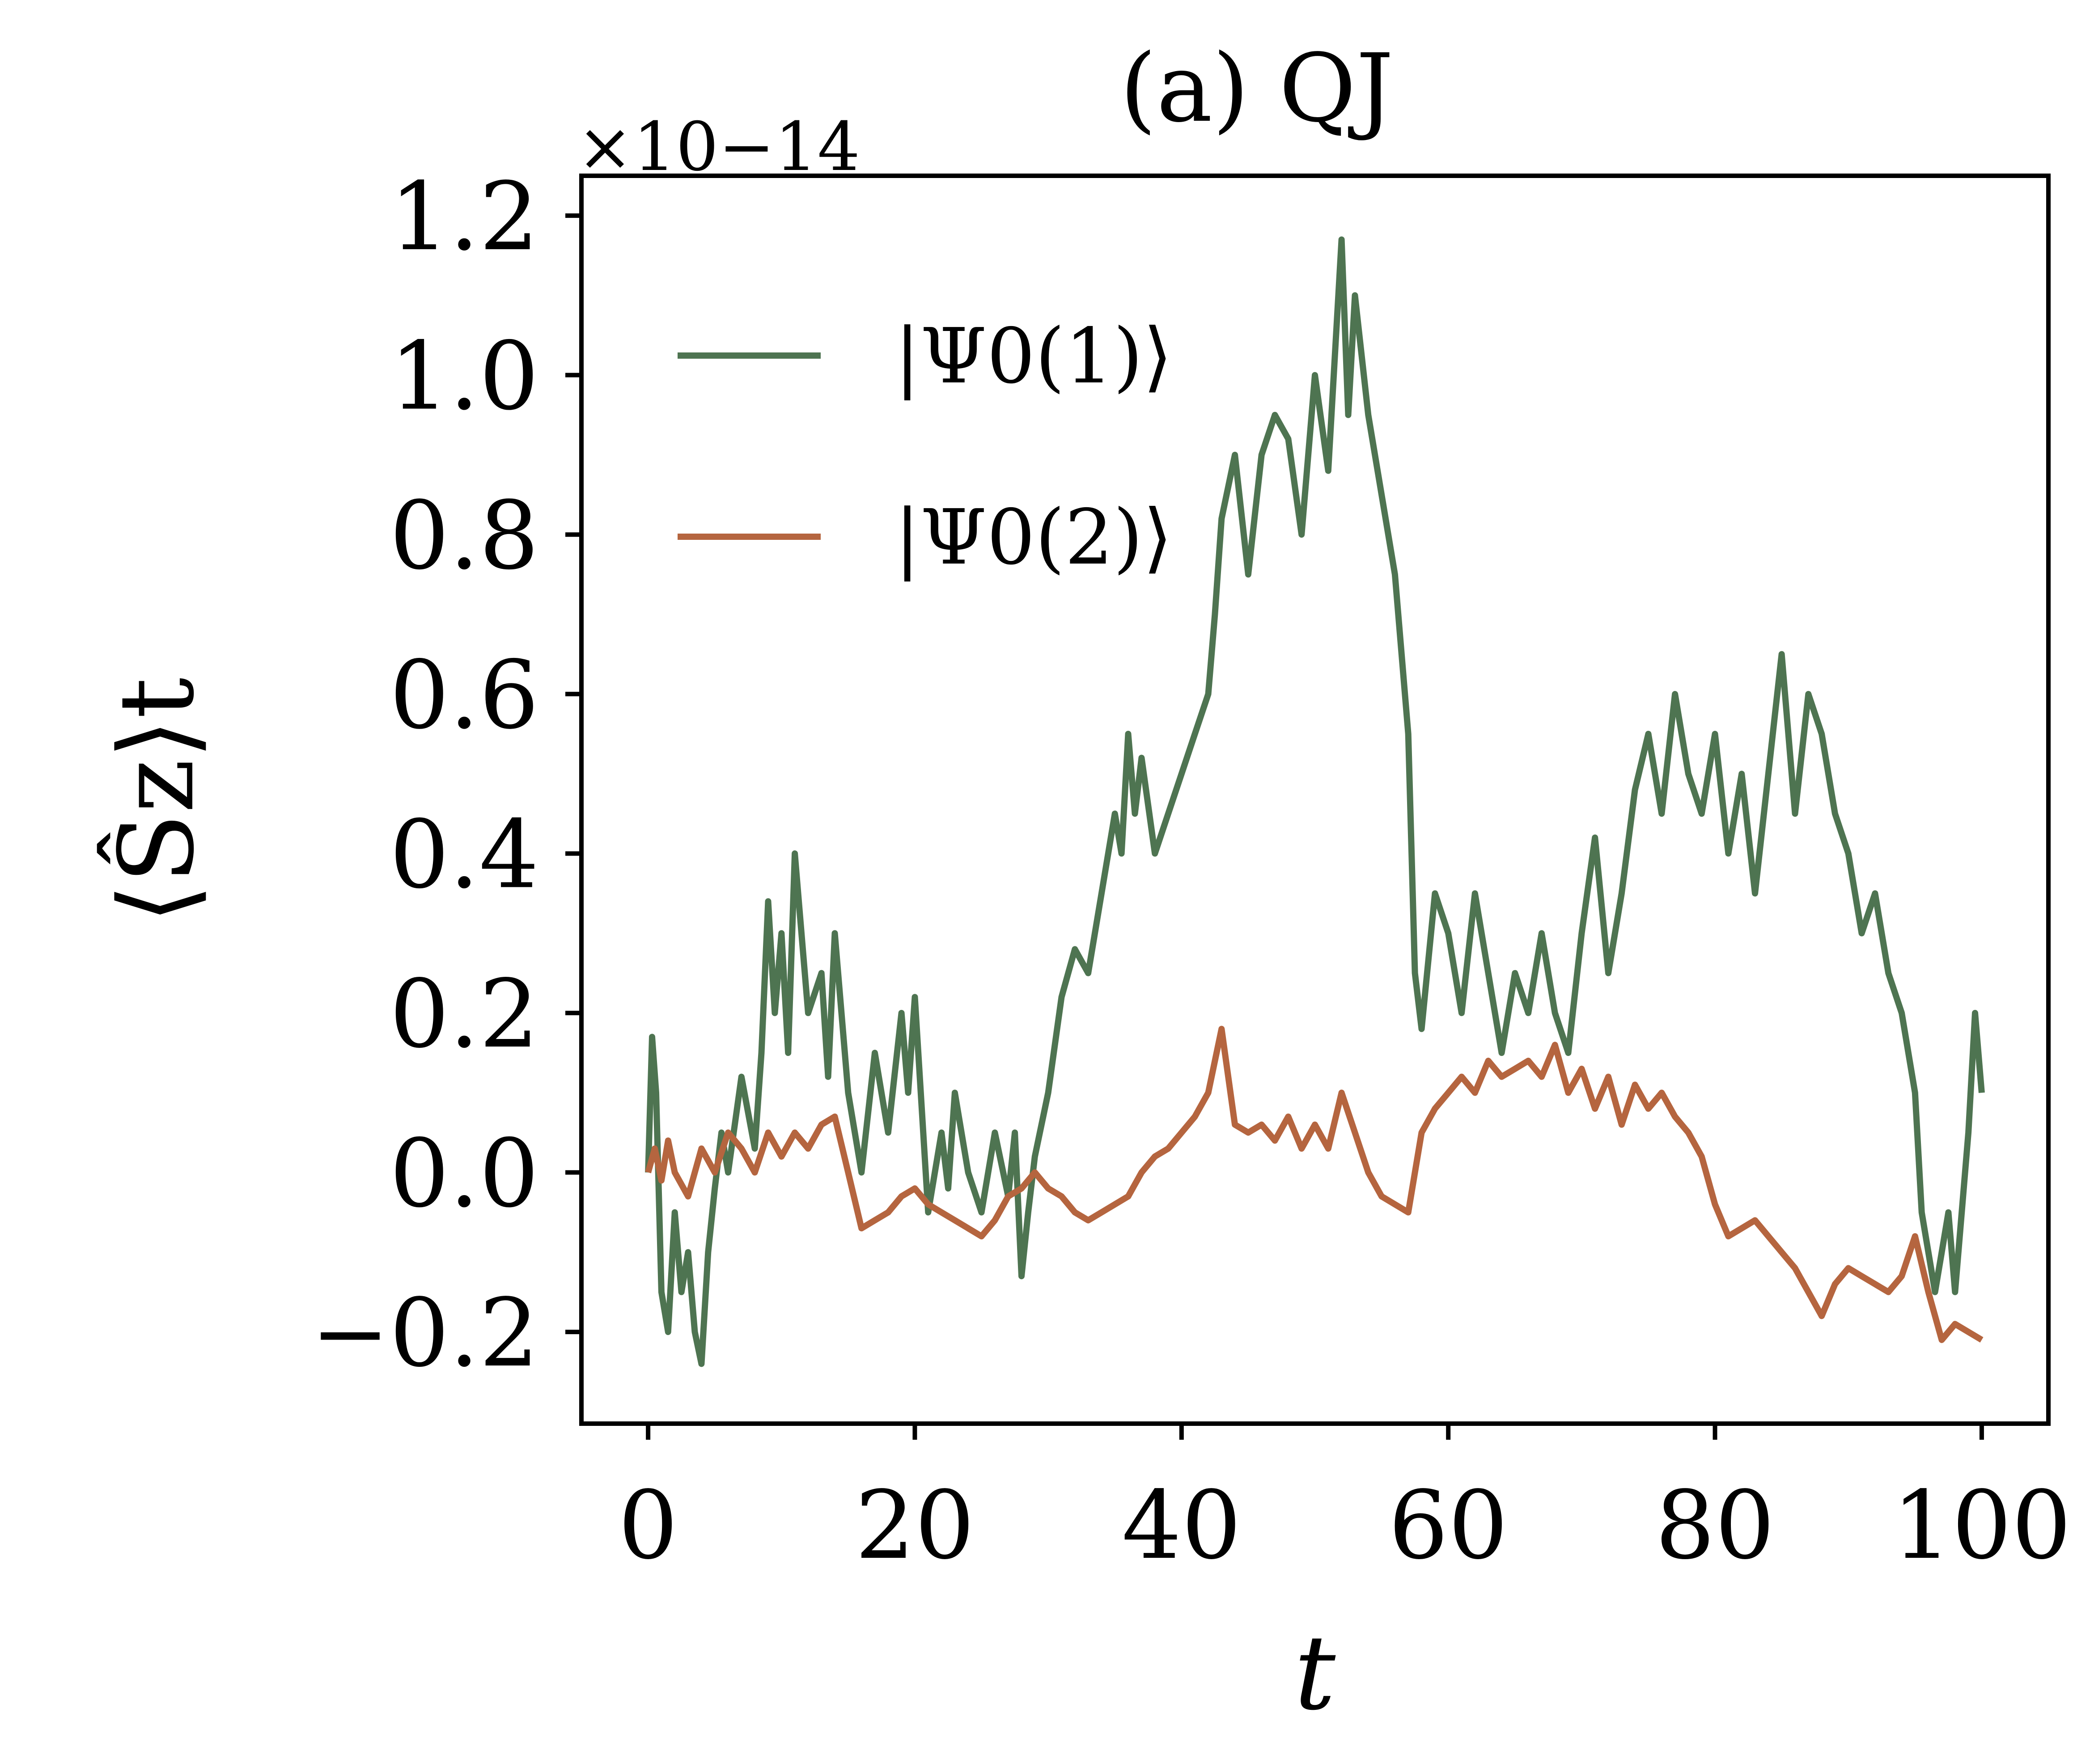 Image resolution: width=2090 pixels, height=1764 pixels. I want to click on y-tick-label: 0.4, so click(464, 854).